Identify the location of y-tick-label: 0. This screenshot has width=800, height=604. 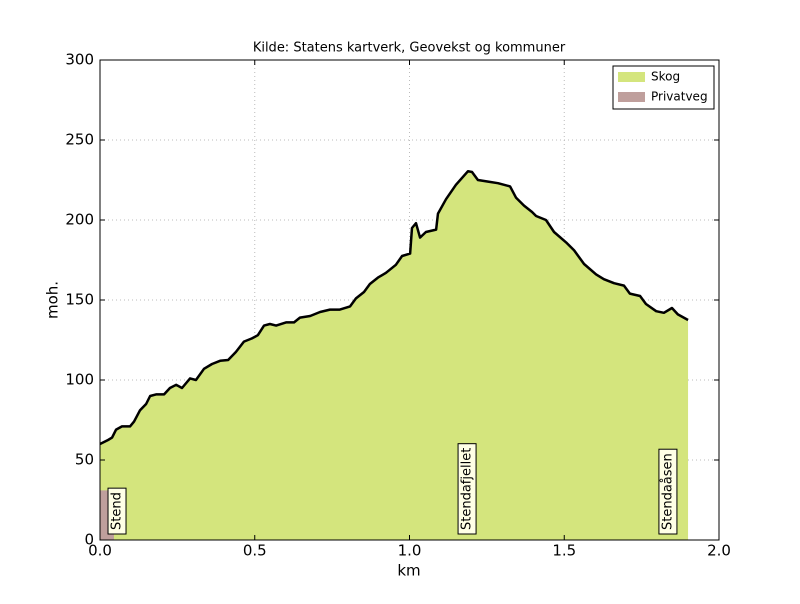
(89, 540).